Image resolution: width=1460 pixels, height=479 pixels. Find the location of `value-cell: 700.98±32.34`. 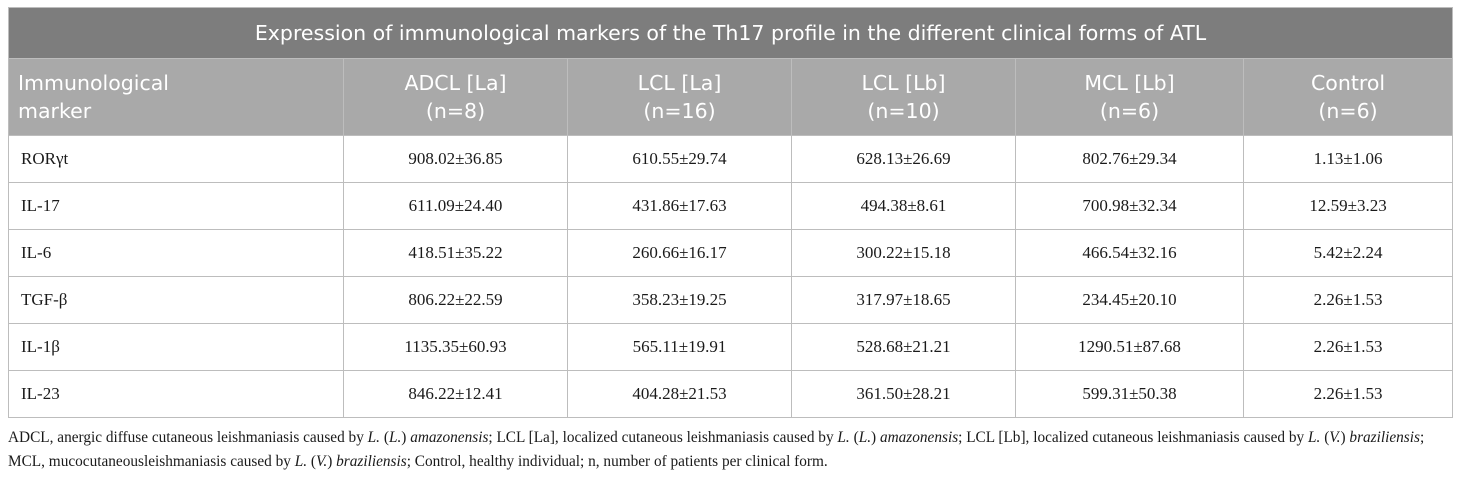

value-cell: 700.98±32.34 is located at coordinates (1129, 206).